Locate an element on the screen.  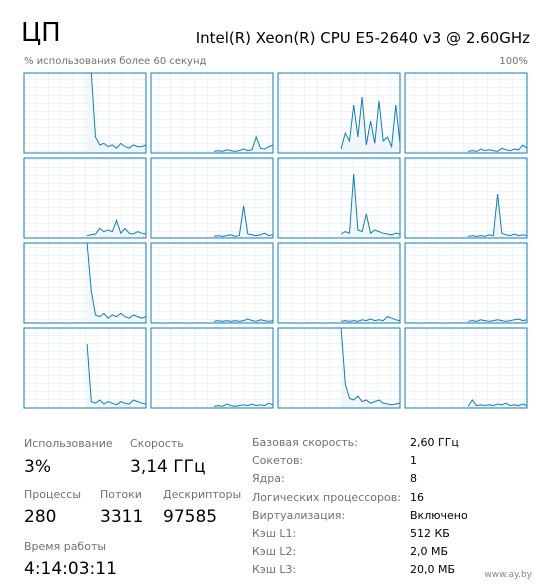
detail-label: Сокетов: is located at coordinates (278, 461).